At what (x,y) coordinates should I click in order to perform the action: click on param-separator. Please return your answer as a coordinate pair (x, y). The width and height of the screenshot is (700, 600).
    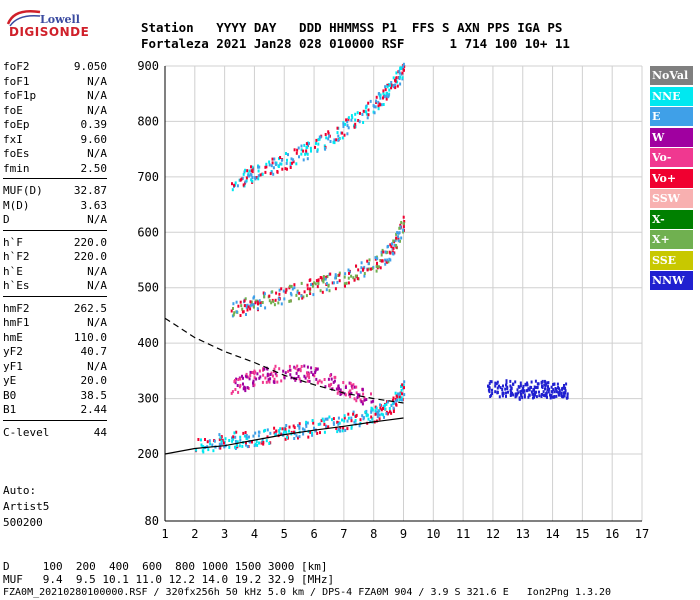
    Looking at the image, I should click on (55, 230).